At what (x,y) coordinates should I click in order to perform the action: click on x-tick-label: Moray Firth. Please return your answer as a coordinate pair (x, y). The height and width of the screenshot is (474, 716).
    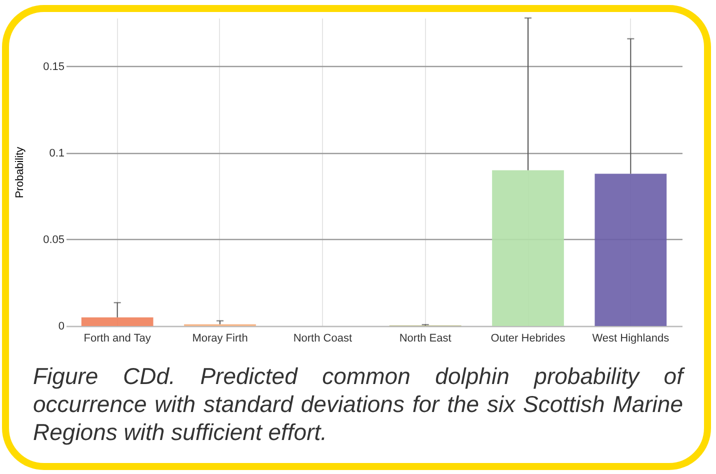
    Looking at the image, I should click on (220, 338).